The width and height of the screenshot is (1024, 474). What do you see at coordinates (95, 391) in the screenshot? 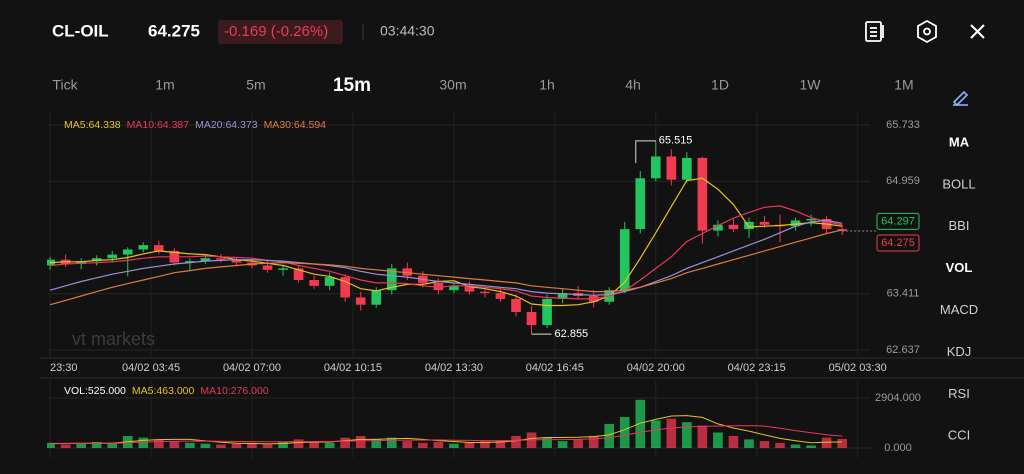
I see `volume-legend: VOL:525.000` at bounding box center [95, 391].